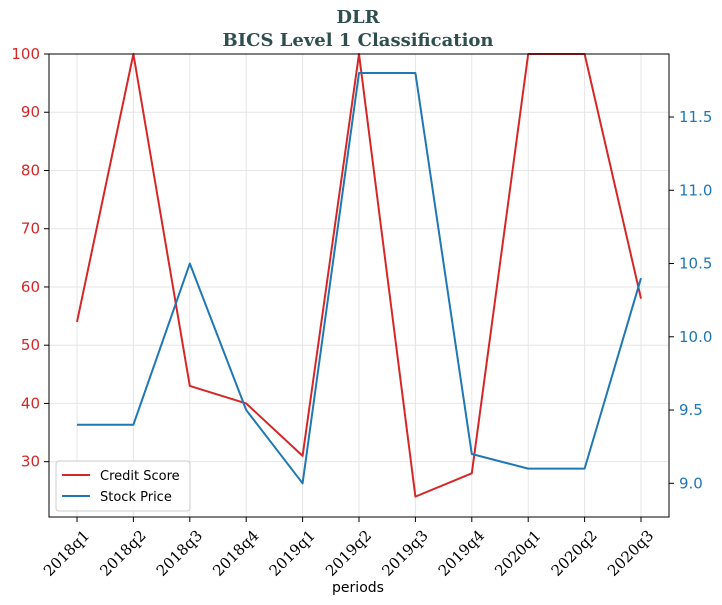 The width and height of the screenshot is (722, 605). What do you see at coordinates (25, 54) in the screenshot?
I see `left-y-tick-label: 100` at bounding box center [25, 54].